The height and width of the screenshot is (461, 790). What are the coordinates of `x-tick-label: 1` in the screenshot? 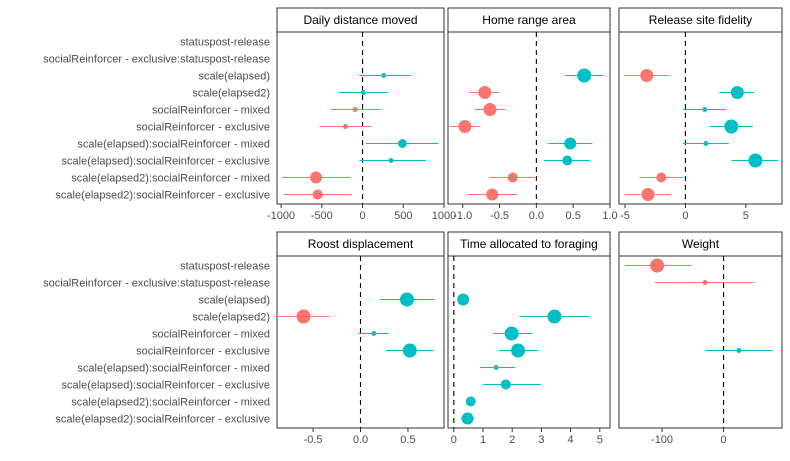 It's located at (483, 440).